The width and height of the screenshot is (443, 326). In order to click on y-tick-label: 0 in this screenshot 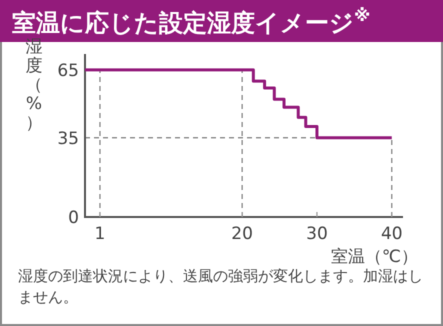, I will do `click(73, 218)`.